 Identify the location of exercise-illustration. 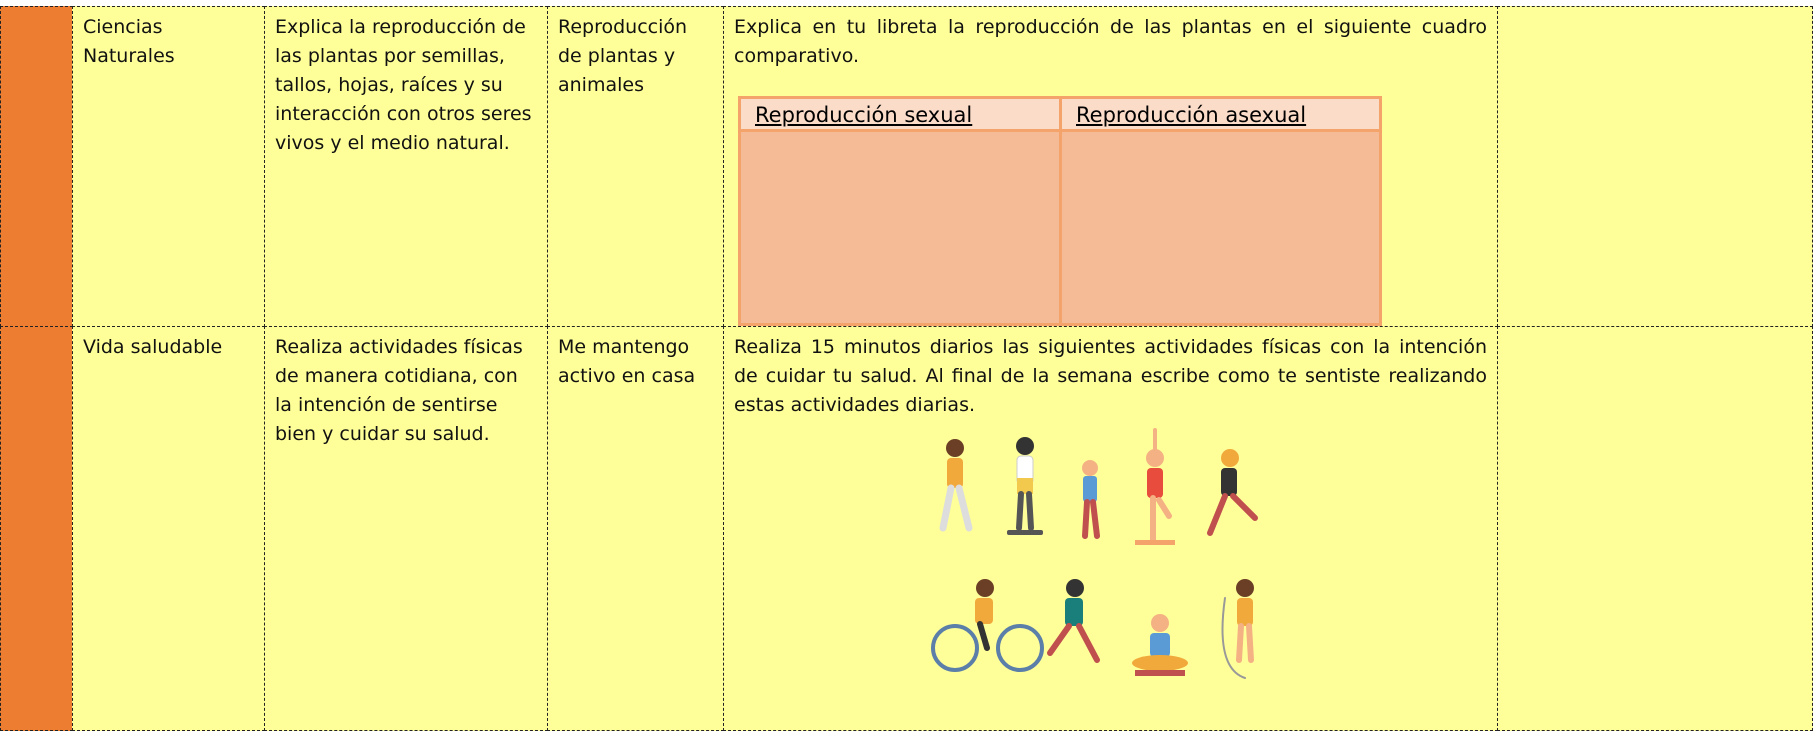
(1094, 553).